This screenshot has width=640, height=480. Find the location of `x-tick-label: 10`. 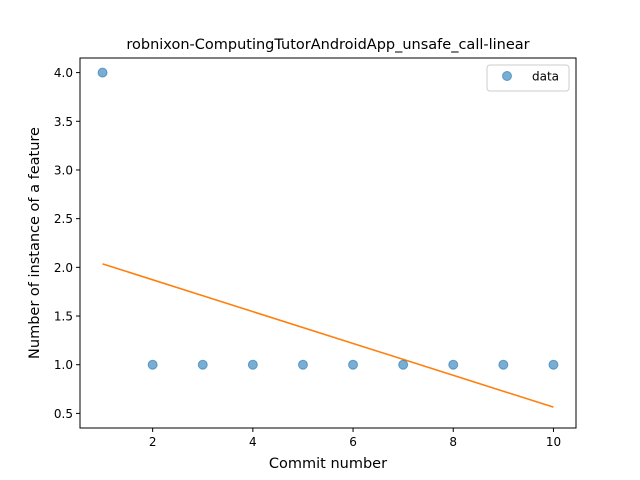

x-tick-label: 10 is located at coordinates (553, 442).